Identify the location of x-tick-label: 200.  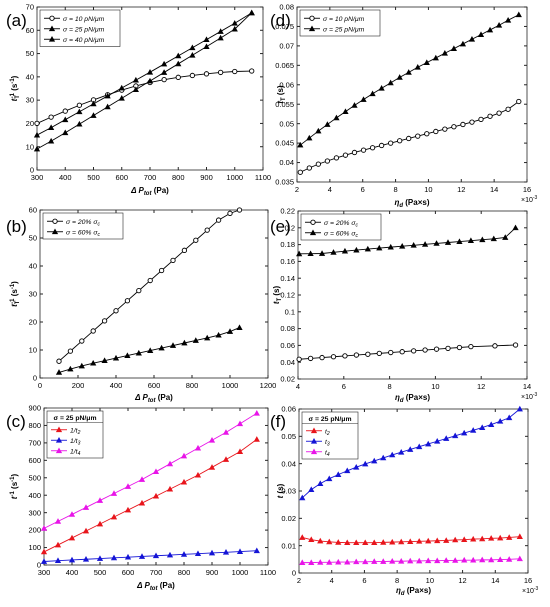
(78, 385).